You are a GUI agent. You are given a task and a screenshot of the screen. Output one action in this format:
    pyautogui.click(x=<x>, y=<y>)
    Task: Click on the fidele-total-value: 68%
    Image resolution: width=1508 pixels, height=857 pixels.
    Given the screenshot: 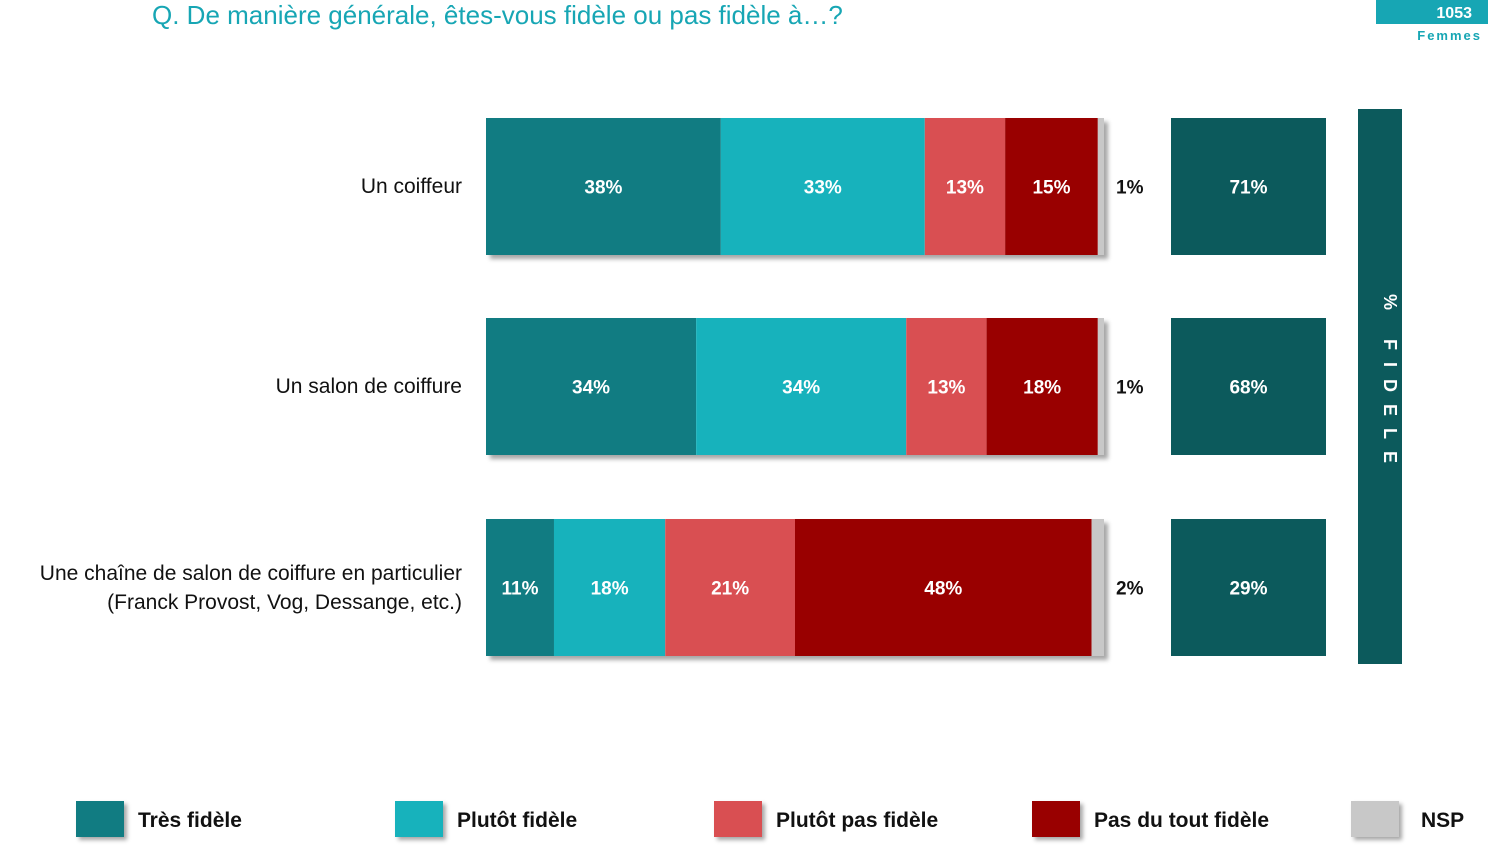 What is the action you would take?
    pyautogui.click(x=1248, y=388)
    